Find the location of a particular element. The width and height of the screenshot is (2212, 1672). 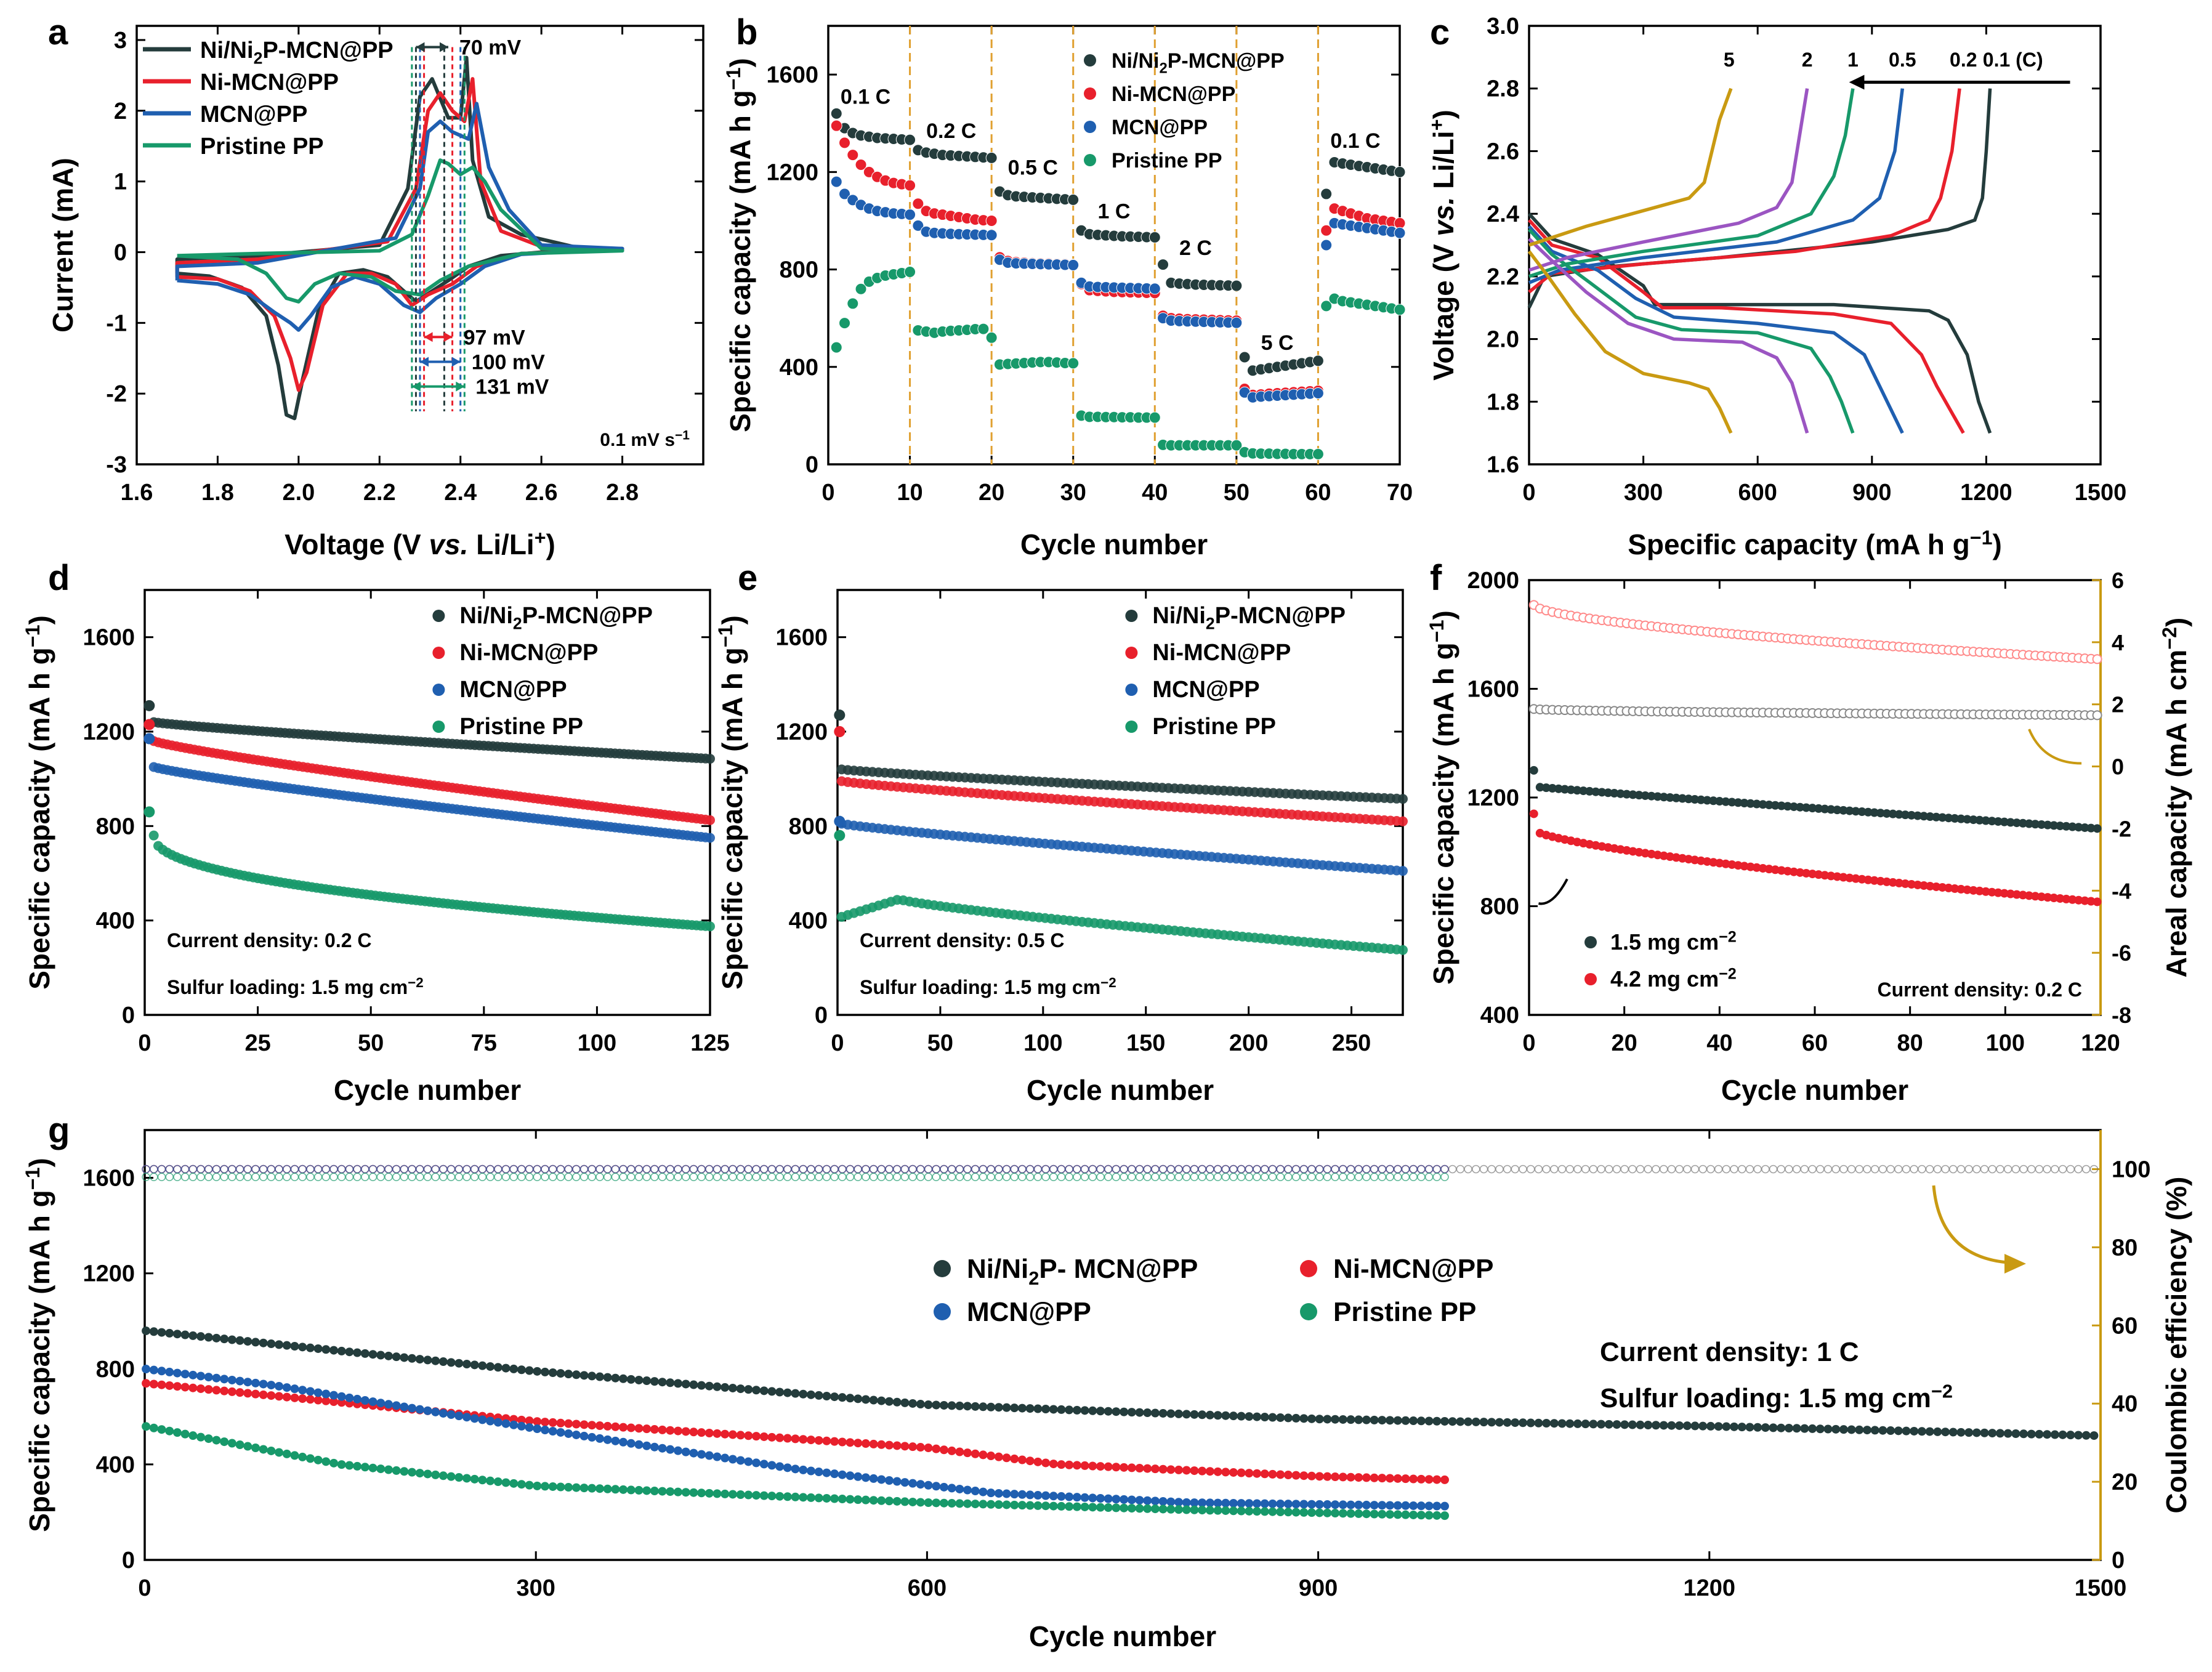

y-tick-label: 2.4 is located at coordinates (1503, 214).